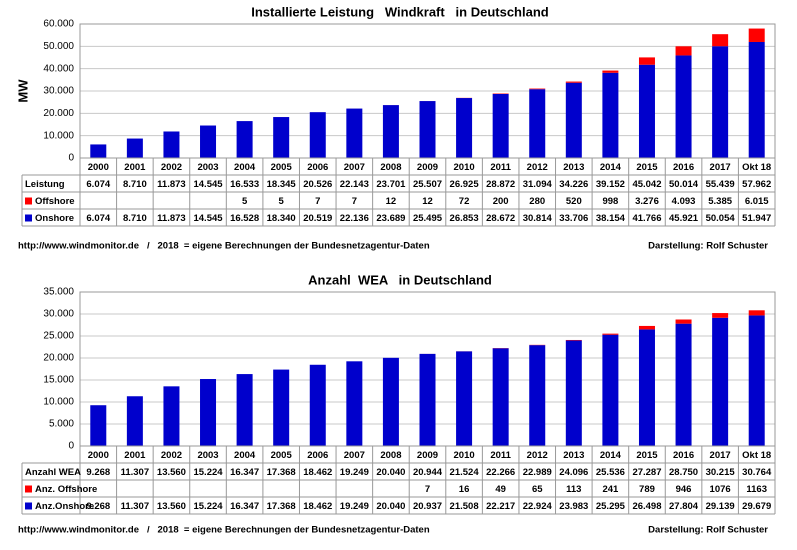 This screenshot has width=797, height=550. What do you see at coordinates (244, 184) in the screenshot?
I see `table-total: 16.533` at bounding box center [244, 184].